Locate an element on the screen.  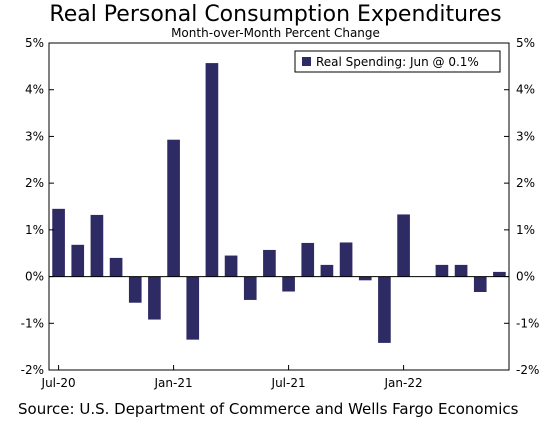
y-tick-label-left: 5% is located at coordinates (34, 43).